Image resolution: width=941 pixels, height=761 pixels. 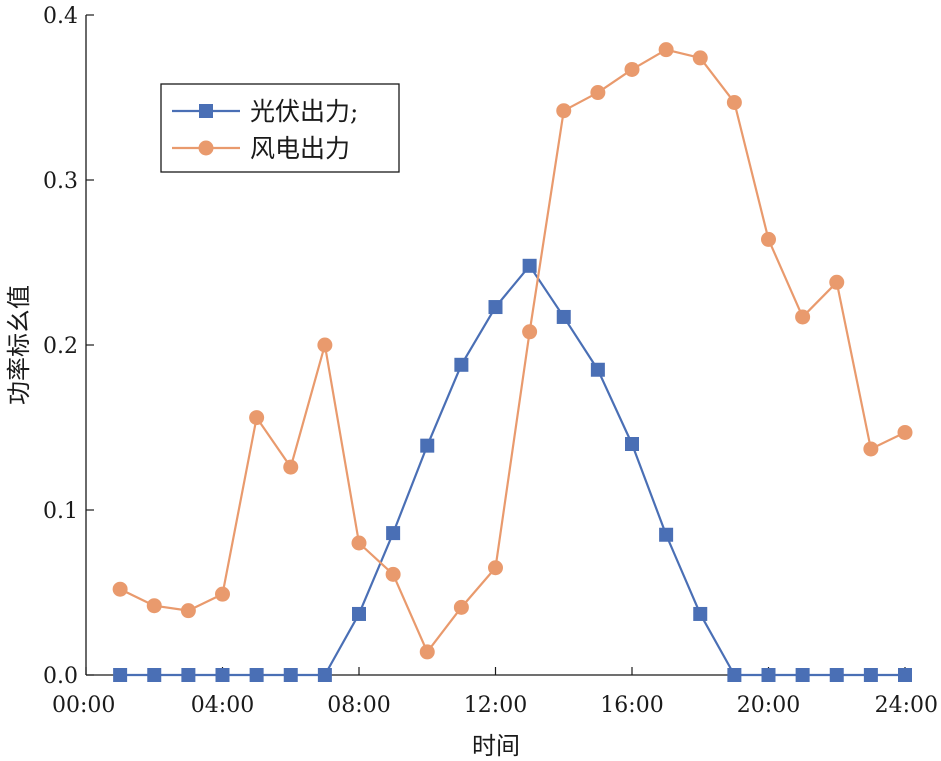 I want to click on y-tick-label: 0.2, so click(x=60, y=346).